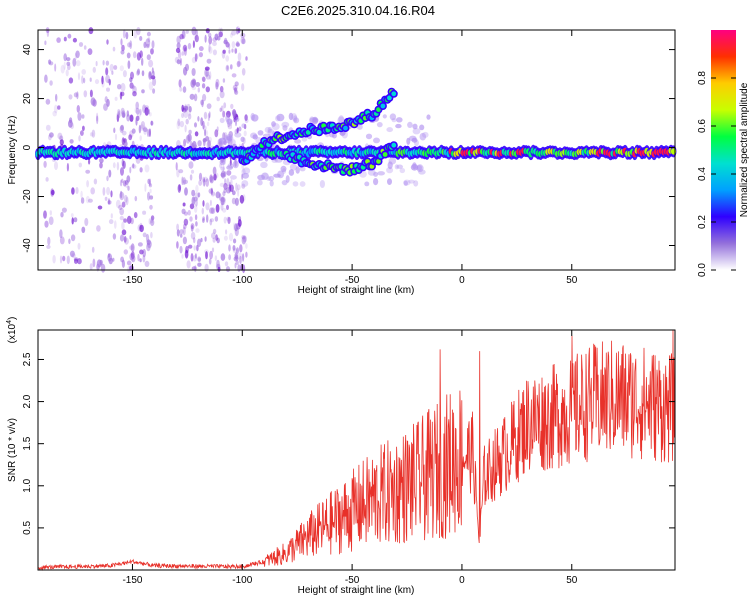 This screenshot has height=600, width=750. What do you see at coordinates (462, 280) in the screenshot?
I see `spectrogram-xtick-label: 0` at bounding box center [462, 280].